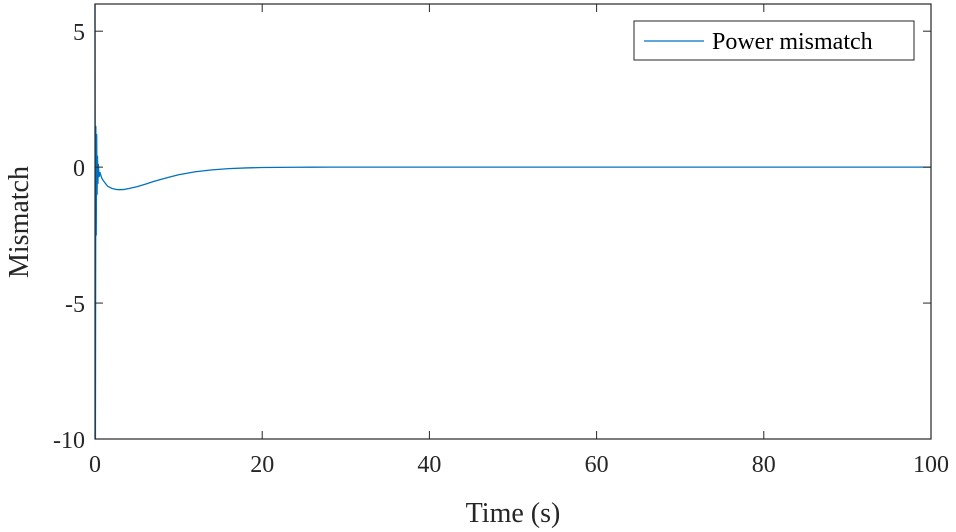 The width and height of the screenshot is (956, 532). Describe the element at coordinates (262, 465) in the screenshot. I see `x-tick-label: 20` at that location.